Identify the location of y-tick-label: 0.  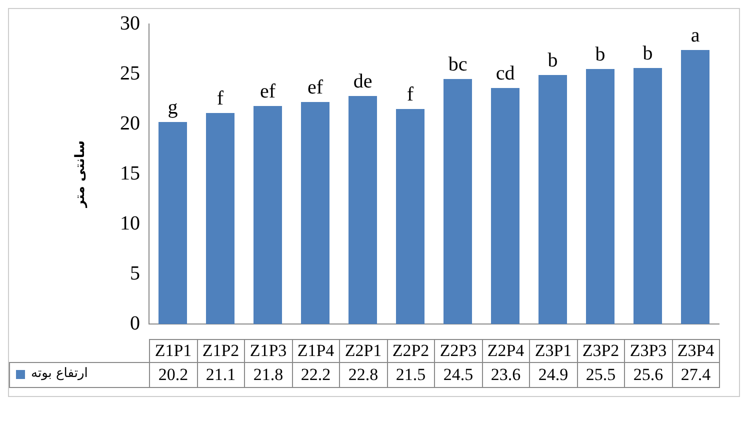
(135, 323).